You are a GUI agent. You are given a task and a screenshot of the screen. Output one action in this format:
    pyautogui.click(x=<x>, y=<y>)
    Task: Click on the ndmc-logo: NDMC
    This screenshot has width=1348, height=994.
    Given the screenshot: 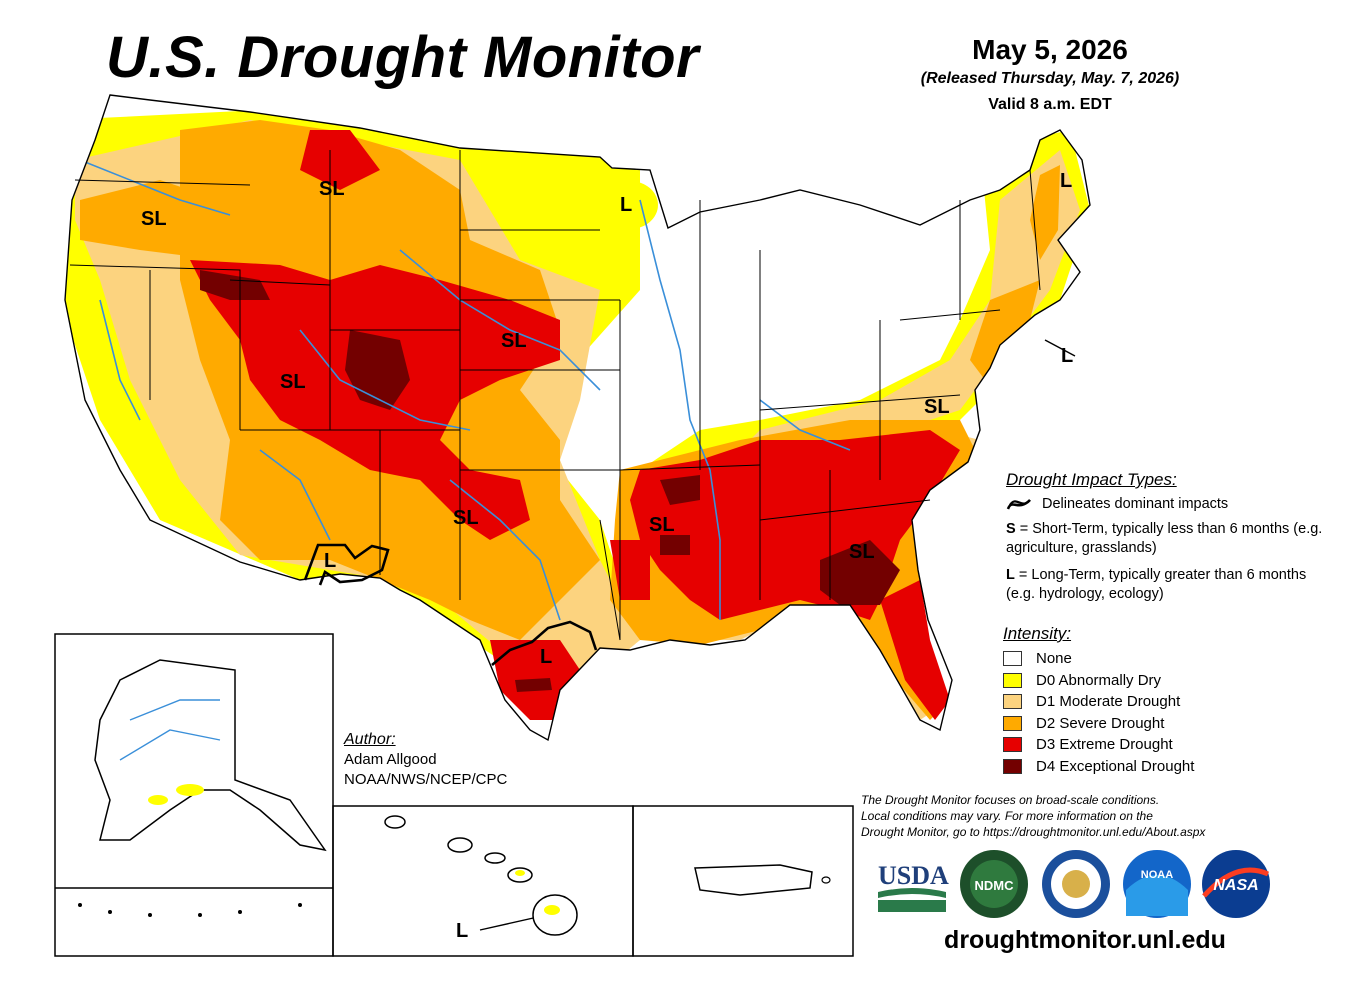 What is the action you would take?
    pyautogui.click(x=994, y=884)
    